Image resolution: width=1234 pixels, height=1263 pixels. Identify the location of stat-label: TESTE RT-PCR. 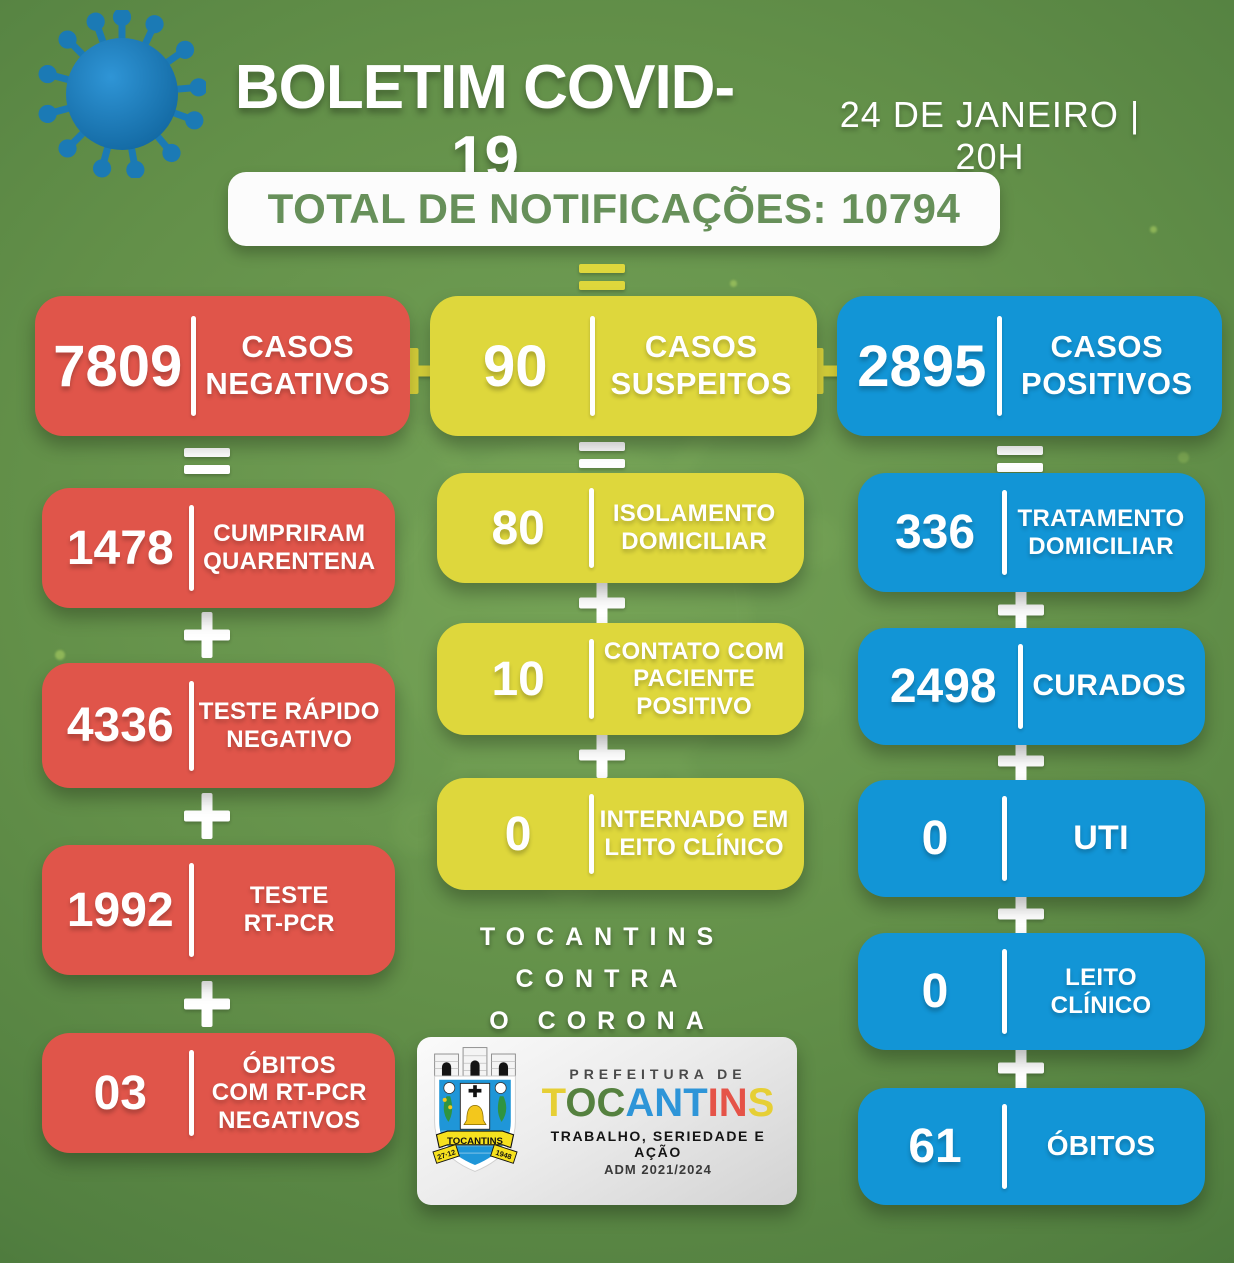
(289, 909).